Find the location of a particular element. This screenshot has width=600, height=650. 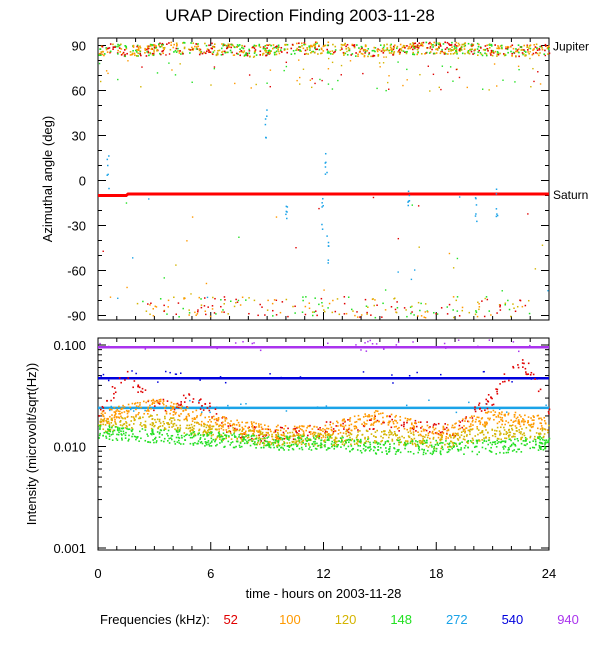

series-point-scatter is located at coordinates (207, 297).